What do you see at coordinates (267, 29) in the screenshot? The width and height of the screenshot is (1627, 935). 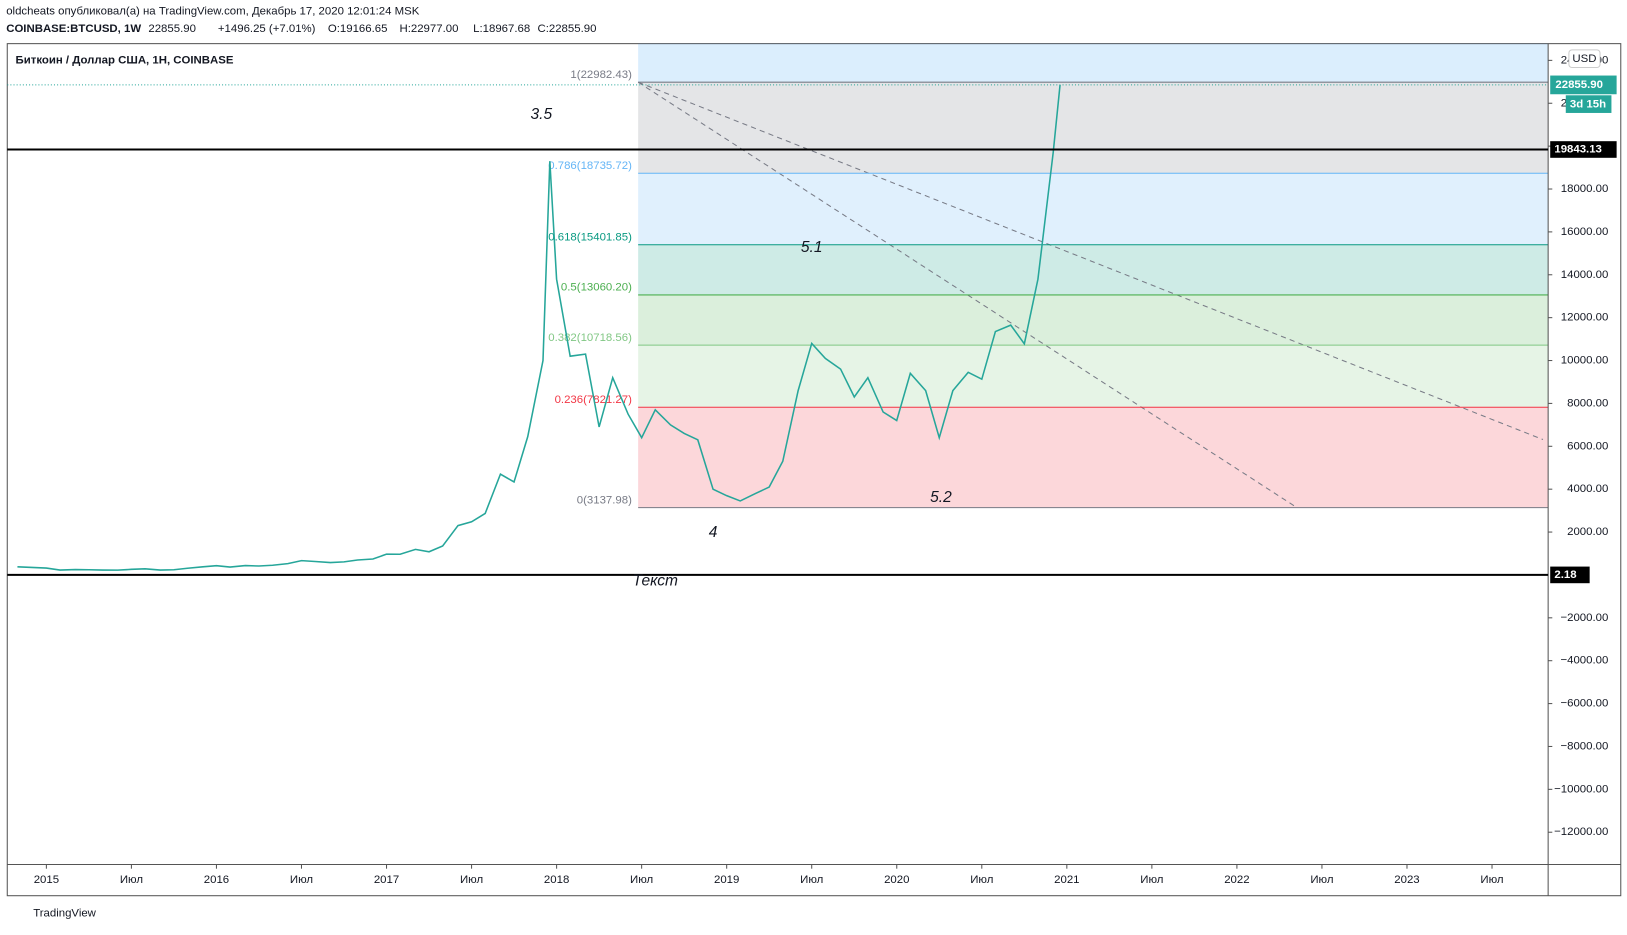 I see `change: +1496.25 (+7.01%)` at bounding box center [267, 29].